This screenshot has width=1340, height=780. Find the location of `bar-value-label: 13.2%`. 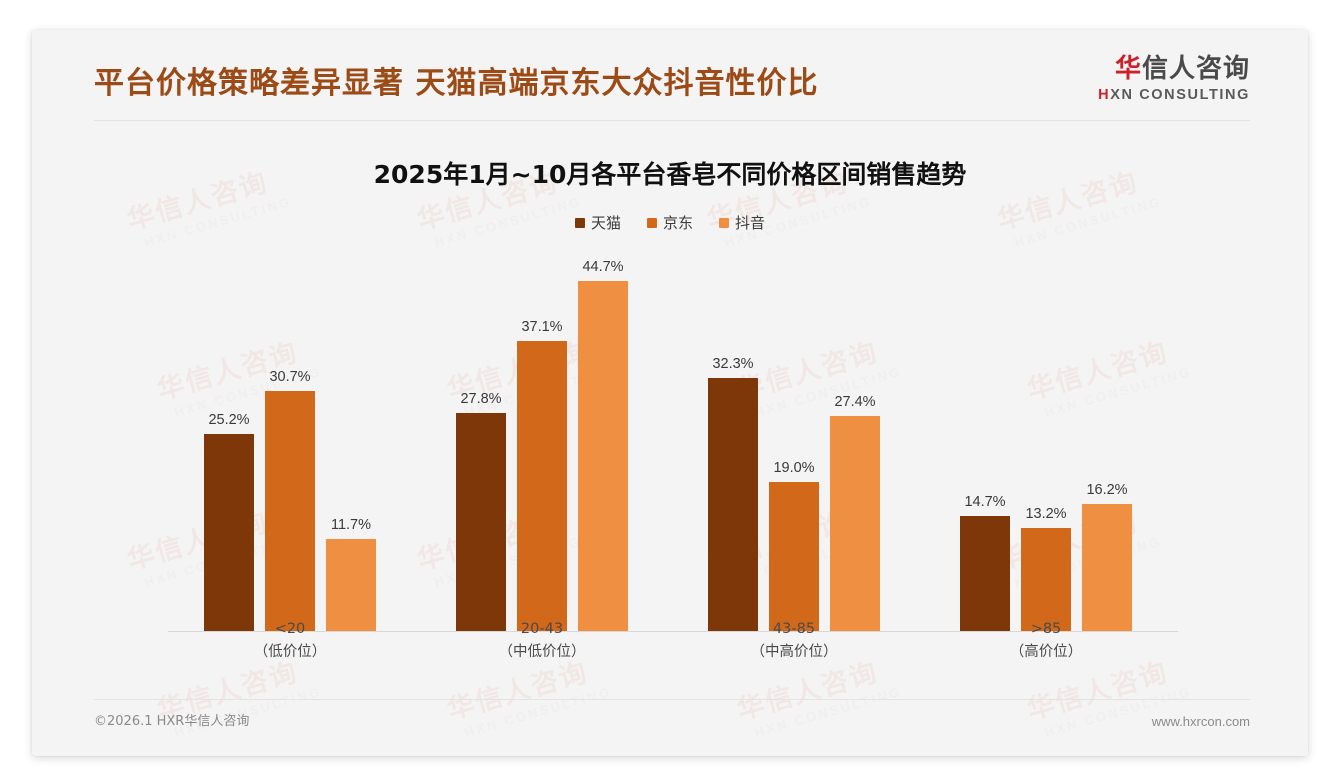

bar-value-label: 13.2% is located at coordinates (1046, 513).